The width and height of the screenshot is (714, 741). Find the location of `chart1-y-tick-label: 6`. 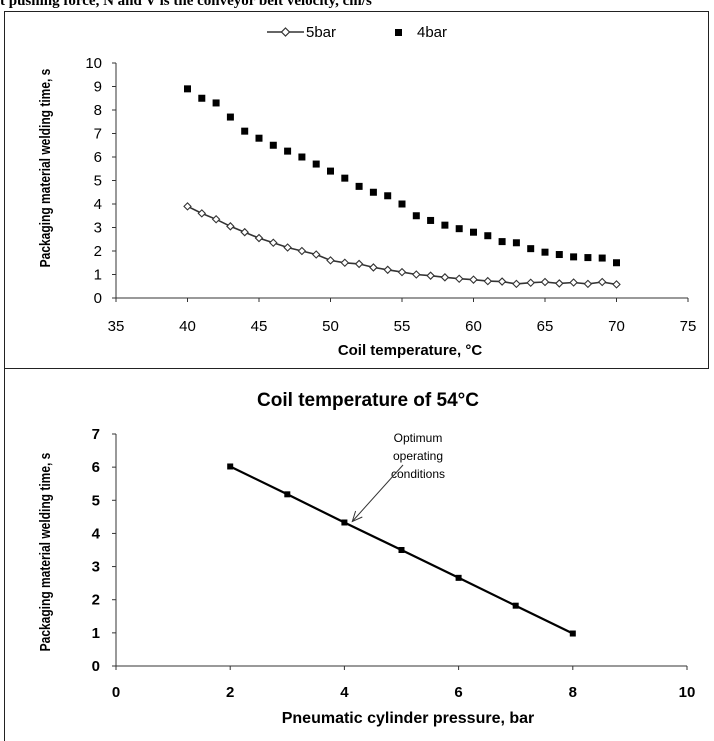

chart1-y-tick-label: 6 is located at coordinates (98, 157).